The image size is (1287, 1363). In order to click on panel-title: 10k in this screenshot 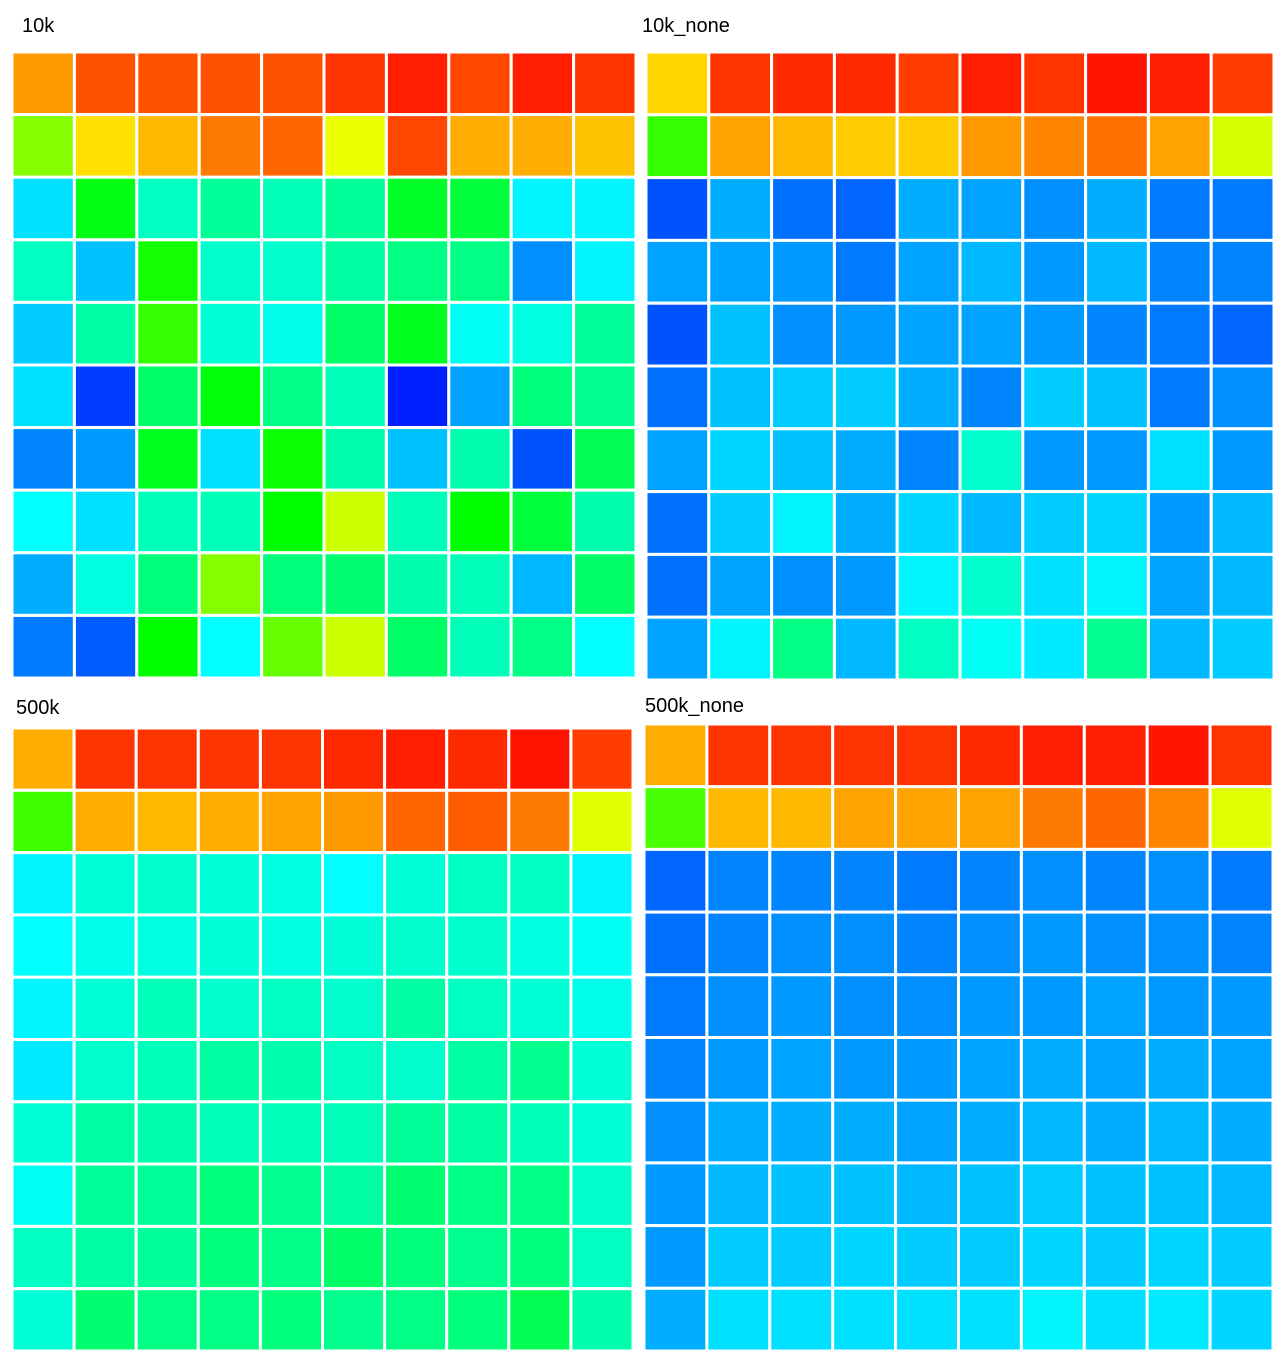, I will do `click(38, 26)`.